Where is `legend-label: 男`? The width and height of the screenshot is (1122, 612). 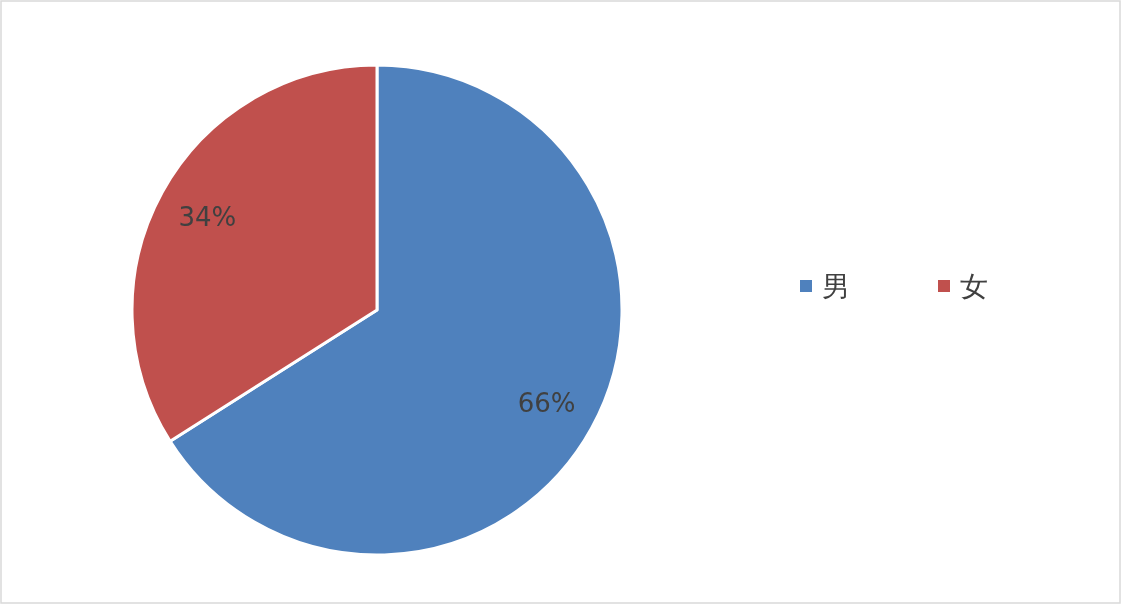 legend-label: 男 is located at coordinates (836, 286).